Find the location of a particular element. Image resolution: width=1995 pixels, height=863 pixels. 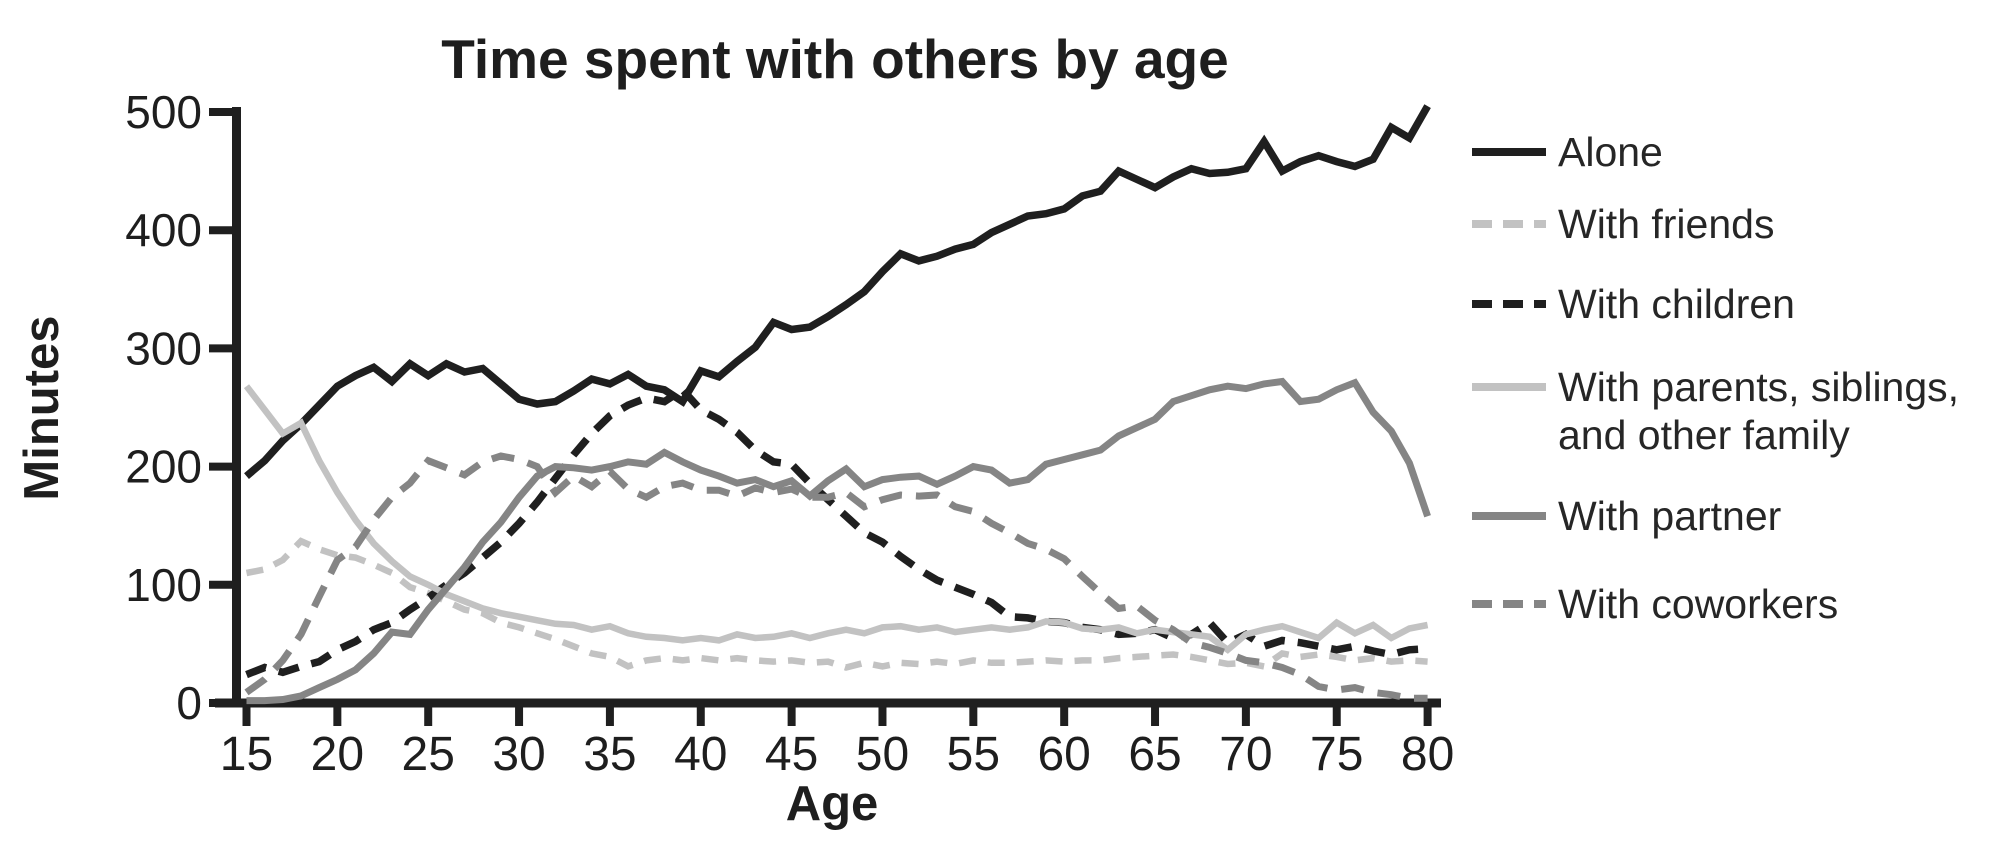

x-tick-label: 75 is located at coordinates (1336, 754).